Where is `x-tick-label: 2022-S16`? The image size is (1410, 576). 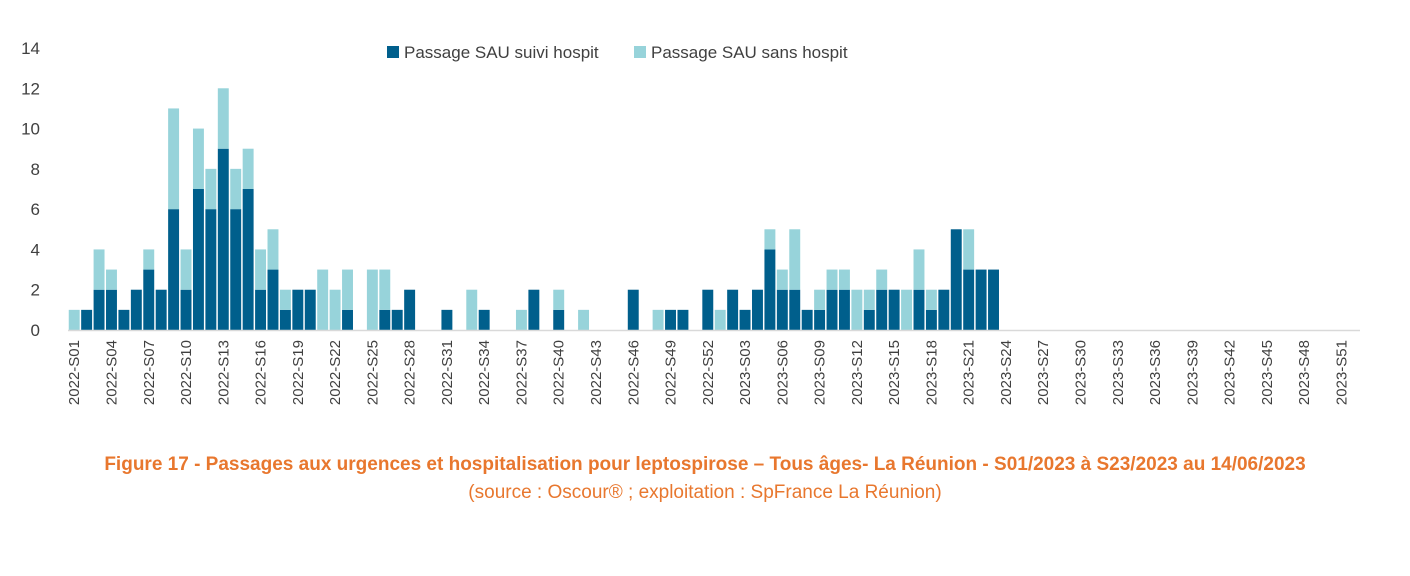 x-tick-label: 2022-S16 is located at coordinates (261, 372).